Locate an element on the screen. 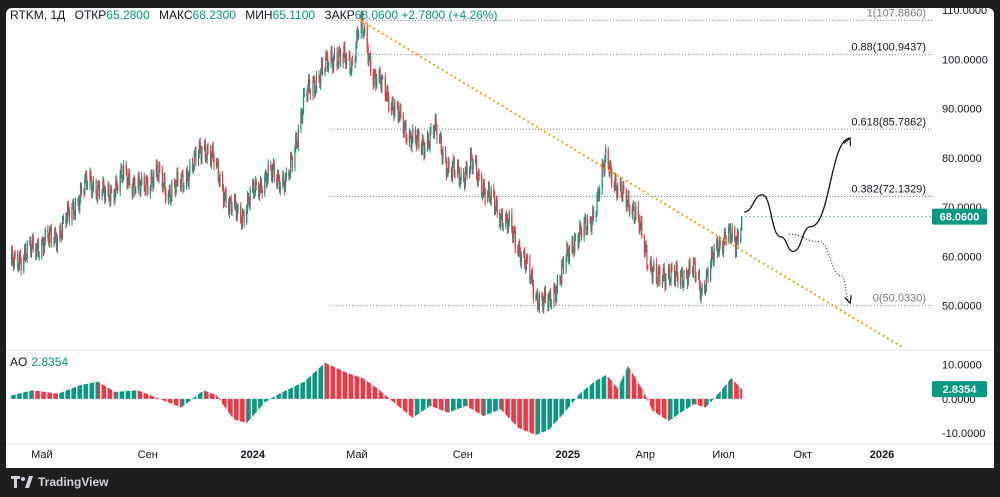 The height and width of the screenshot is (497, 1000). ao-name: AO is located at coordinates (19, 362).